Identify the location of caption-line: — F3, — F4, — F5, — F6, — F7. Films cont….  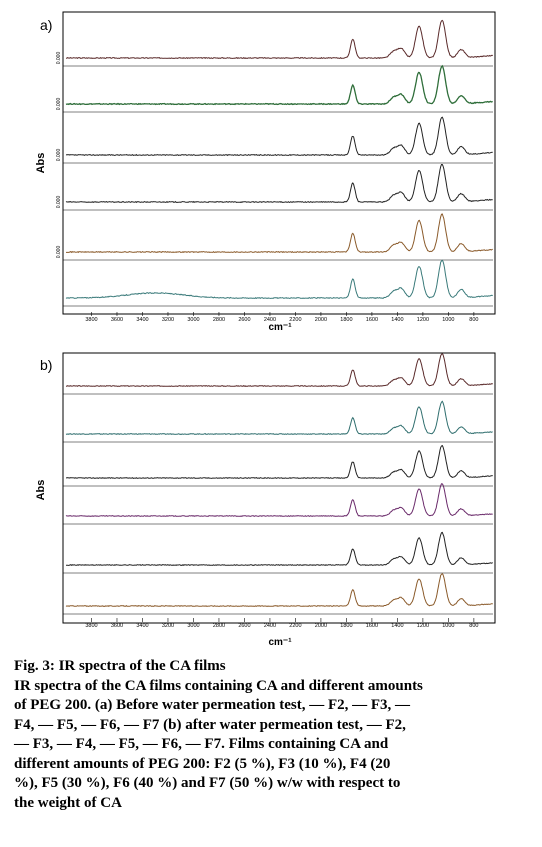
(201, 744).